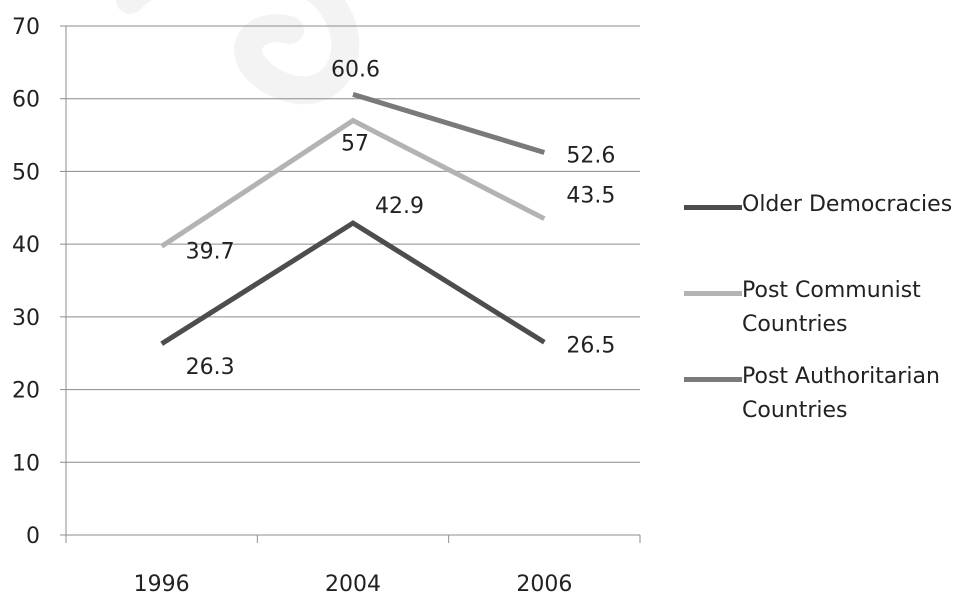 Image resolution: width=960 pixels, height=593 pixels. I want to click on data-label: 57, so click(355, 144).